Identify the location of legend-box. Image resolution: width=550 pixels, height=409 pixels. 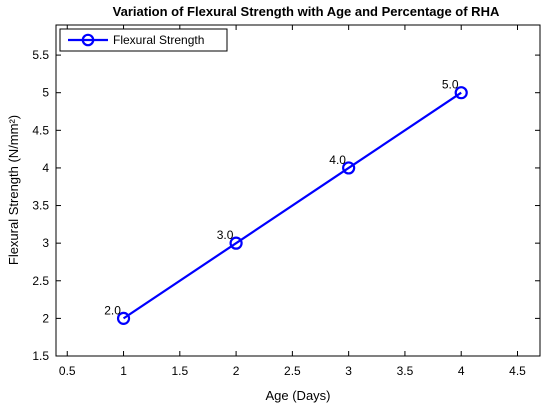
(143, 40).